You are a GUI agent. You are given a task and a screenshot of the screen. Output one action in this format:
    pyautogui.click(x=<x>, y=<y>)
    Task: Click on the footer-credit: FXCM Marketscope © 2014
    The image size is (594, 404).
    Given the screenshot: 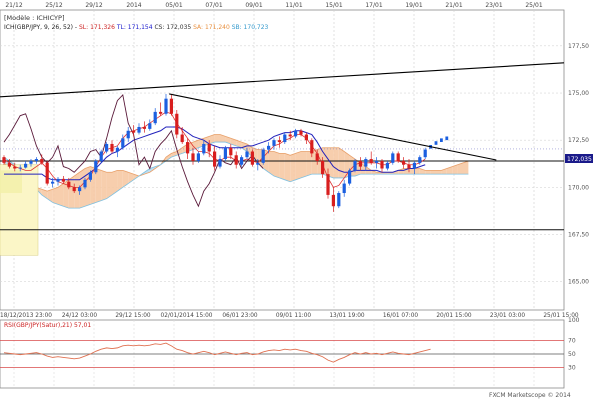 What is the action you would take?
    pyautogui.click(x=530, y=395)
    